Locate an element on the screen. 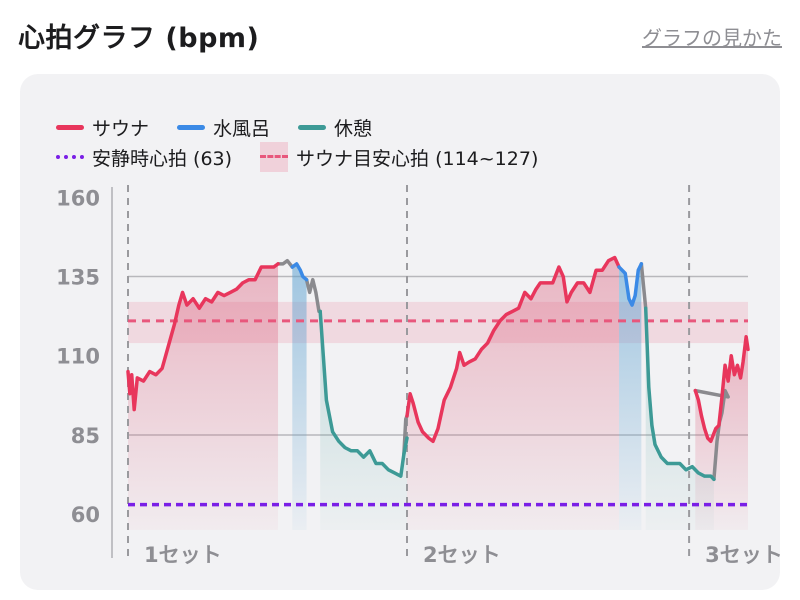 The image size is (800, 600). y-tick-label: 160 is located at coordinates (78, 198).